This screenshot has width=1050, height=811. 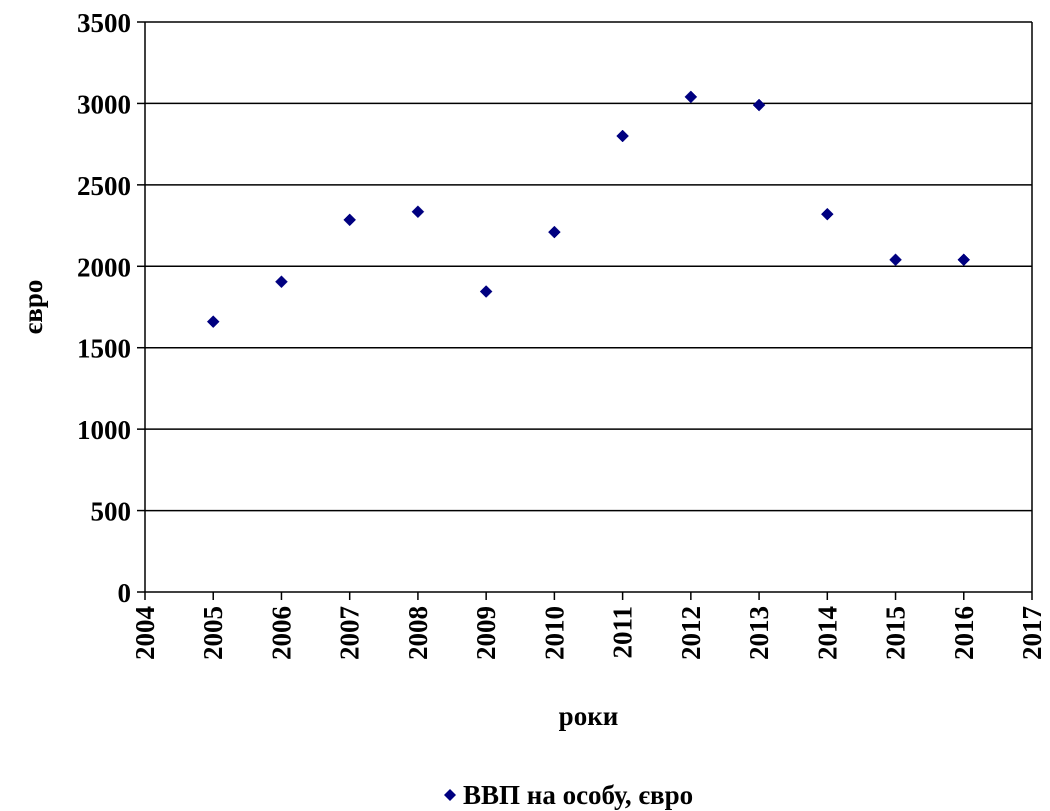 I want to click on legend: ВВП на особу, євро, so click(x=568, y=795).